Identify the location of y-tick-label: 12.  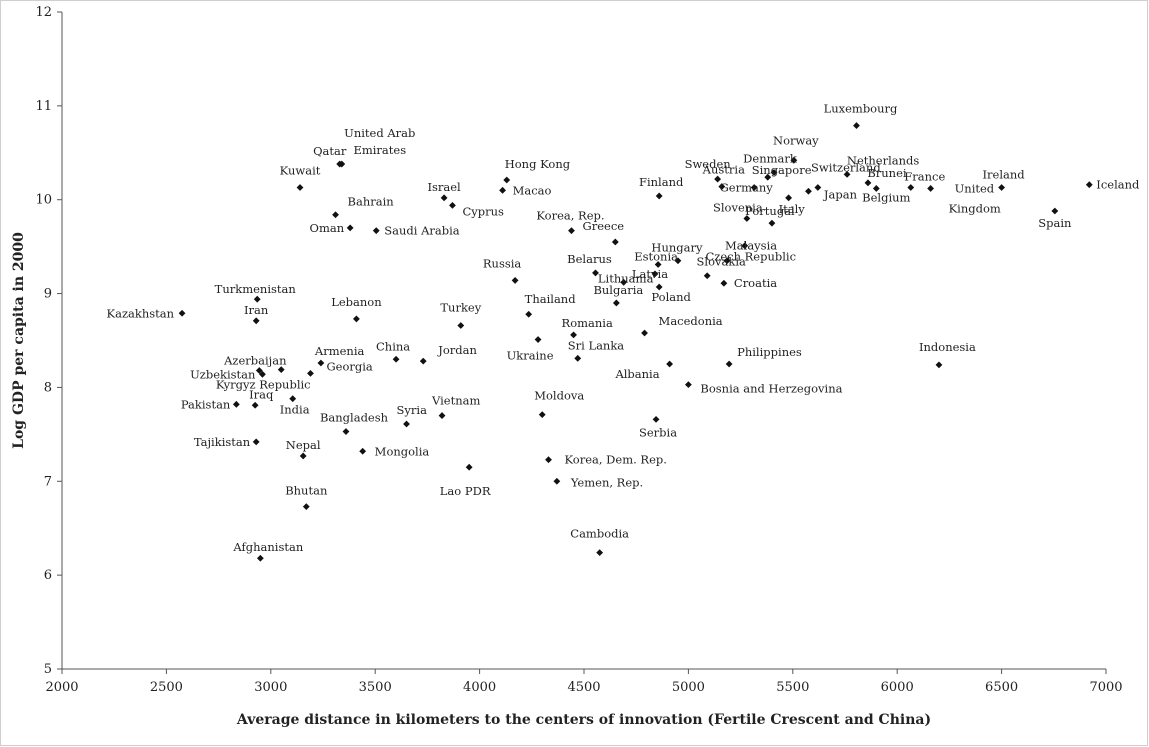
(43, 12).